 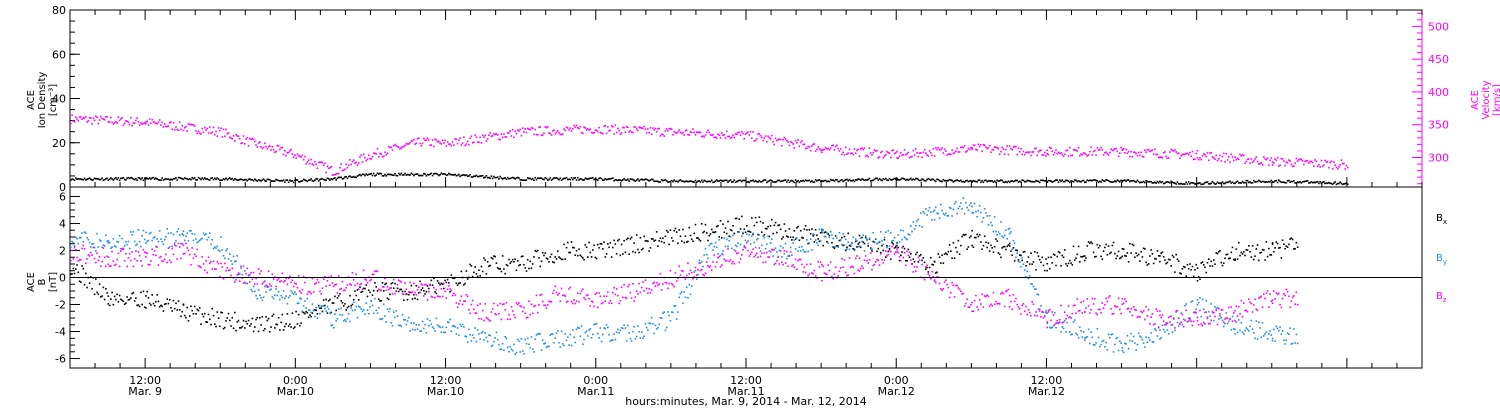 What do you see at coordinates (1047, 380) in the screenshot?
I see `time-tick-label-hm: 12:00` at bounding box center [1047, 380].